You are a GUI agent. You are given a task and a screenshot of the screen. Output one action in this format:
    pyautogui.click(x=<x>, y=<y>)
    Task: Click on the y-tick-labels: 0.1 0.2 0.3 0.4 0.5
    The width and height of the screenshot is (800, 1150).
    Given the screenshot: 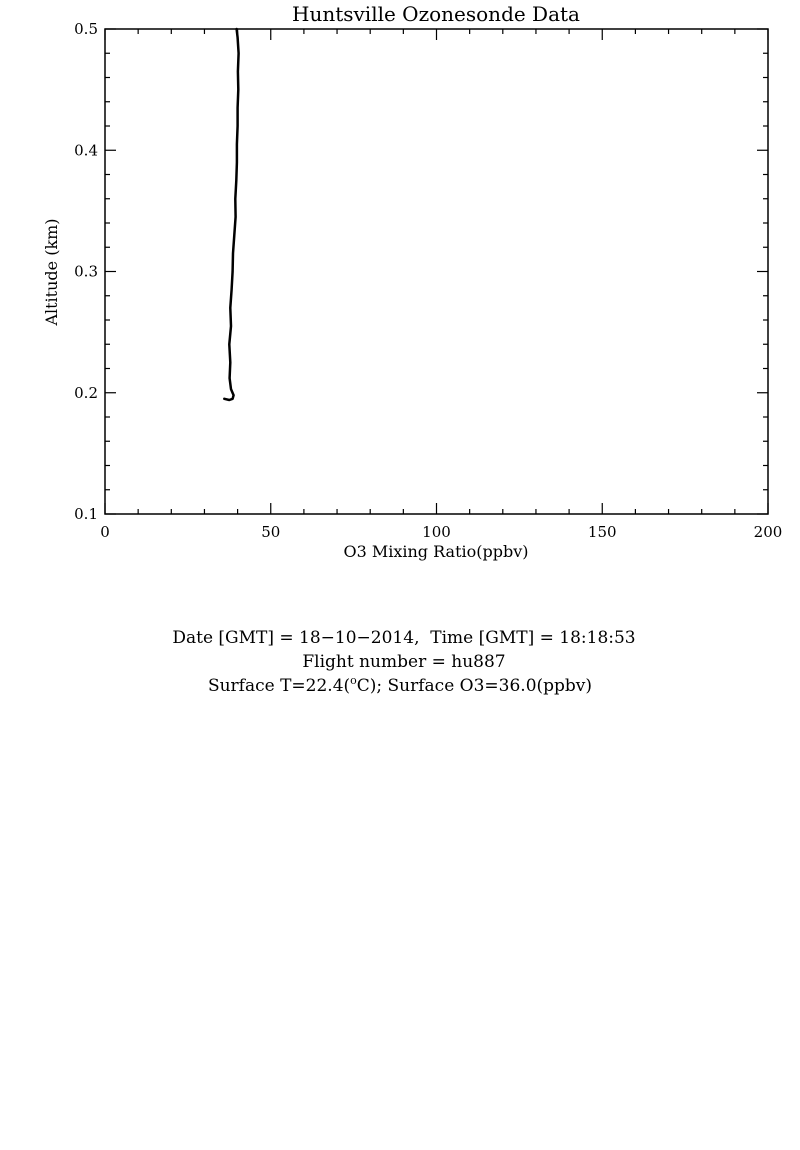 What is the action you would take?
    pyautogui.click(x=86, y=271)
    